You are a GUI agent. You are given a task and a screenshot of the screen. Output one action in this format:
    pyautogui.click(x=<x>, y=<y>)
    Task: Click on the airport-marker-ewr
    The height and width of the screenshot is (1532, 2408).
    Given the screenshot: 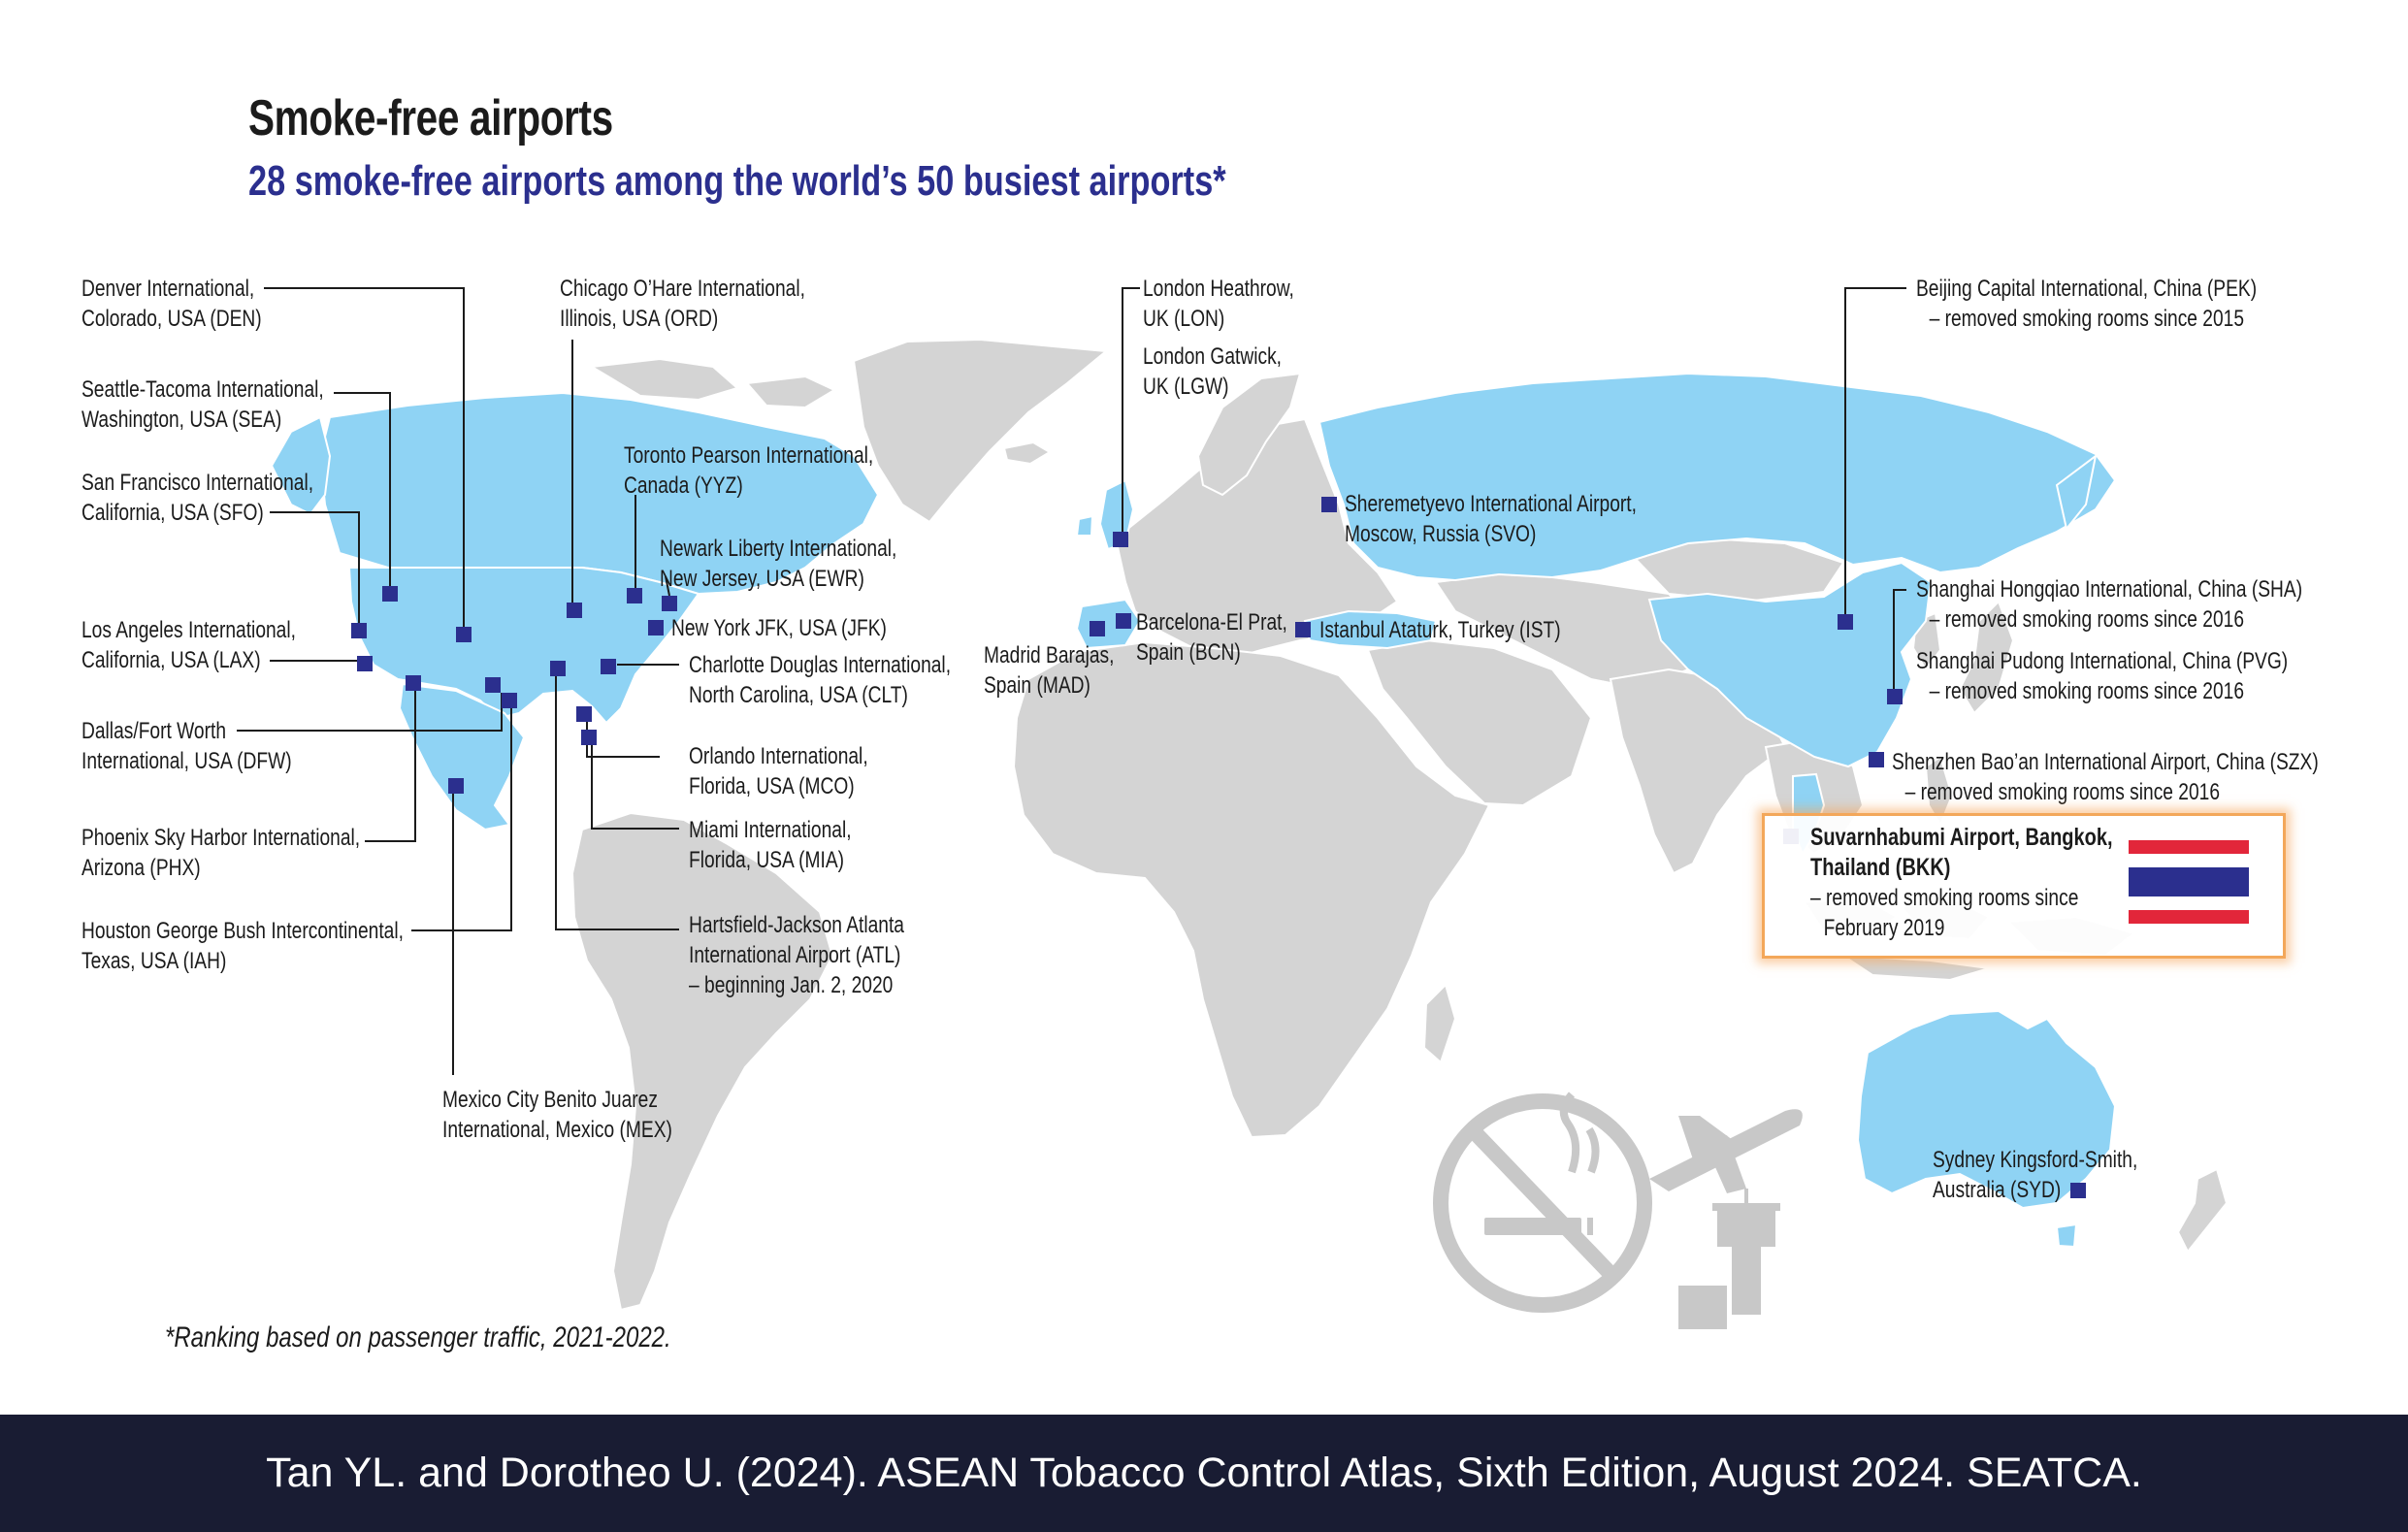 What is the action you would take?
    pyautogui.click(x=669, y=603)
    